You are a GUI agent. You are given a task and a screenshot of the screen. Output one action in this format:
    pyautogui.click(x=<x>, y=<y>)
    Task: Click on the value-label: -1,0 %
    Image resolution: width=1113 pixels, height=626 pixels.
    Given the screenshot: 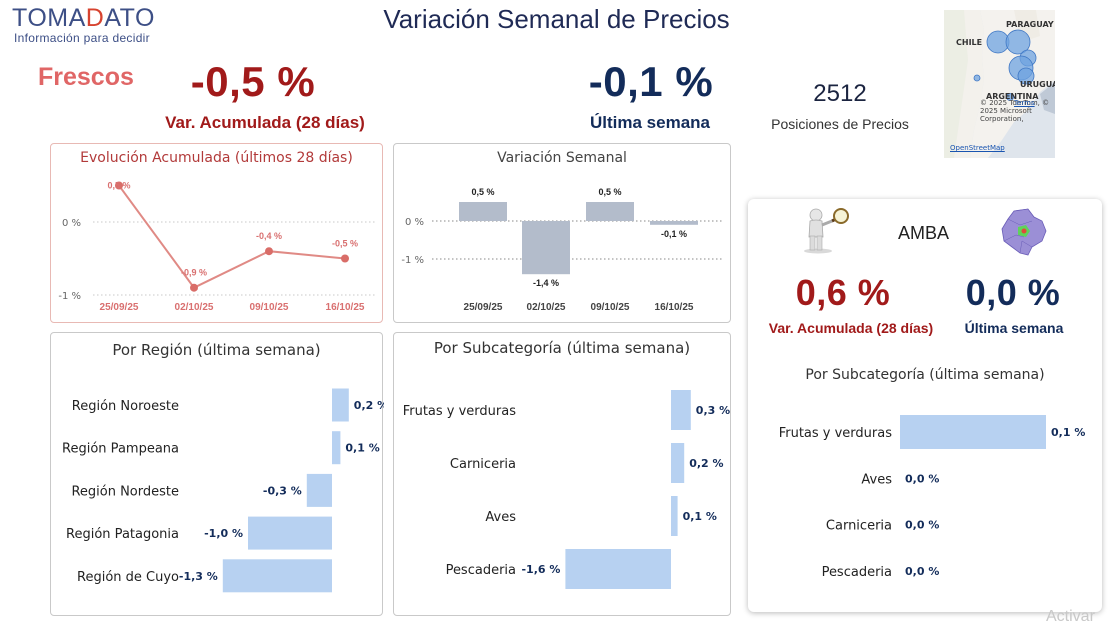 What is the action you would take?
    pyautogui.click(x=223, y=533)
    